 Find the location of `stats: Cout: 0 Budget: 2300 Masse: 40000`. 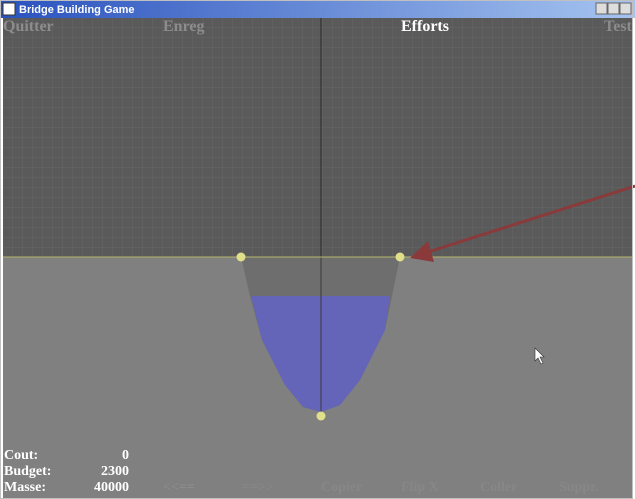

stats: Cout: 0 Budget: 2300 Masse: 40000 is located at coordinates (66, 471).